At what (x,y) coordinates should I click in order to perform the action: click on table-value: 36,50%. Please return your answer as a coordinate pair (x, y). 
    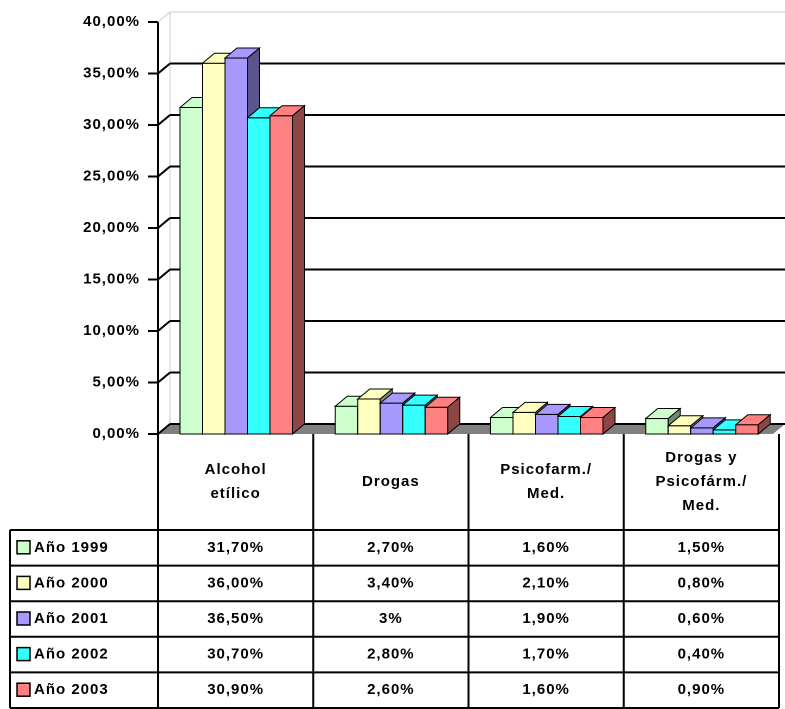
    Looking at the image, I should click on (235, 618).